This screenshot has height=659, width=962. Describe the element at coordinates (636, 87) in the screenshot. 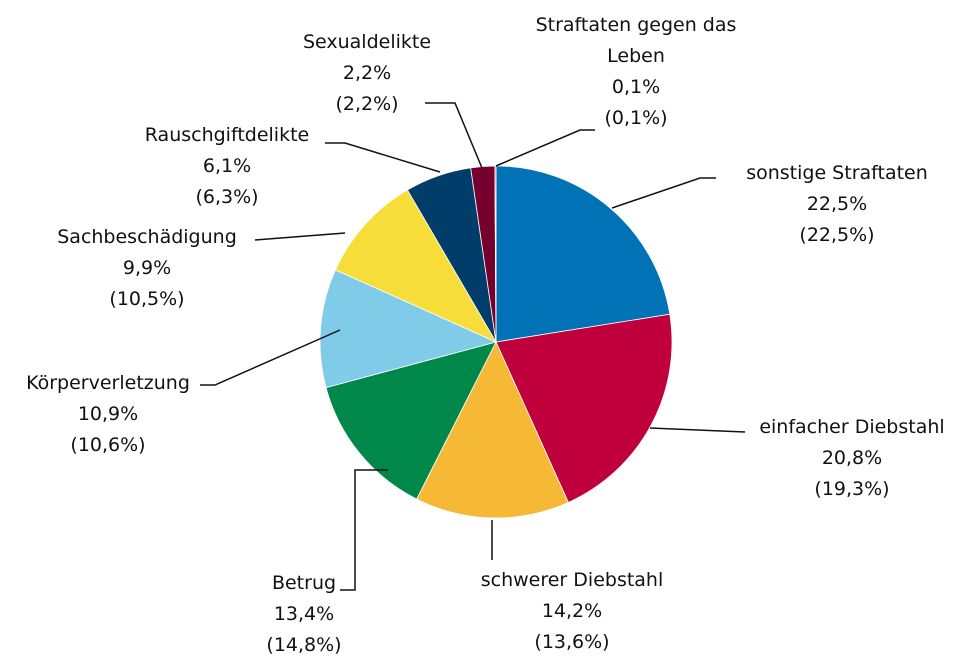

I see `value-label: 0,1%` at that location.